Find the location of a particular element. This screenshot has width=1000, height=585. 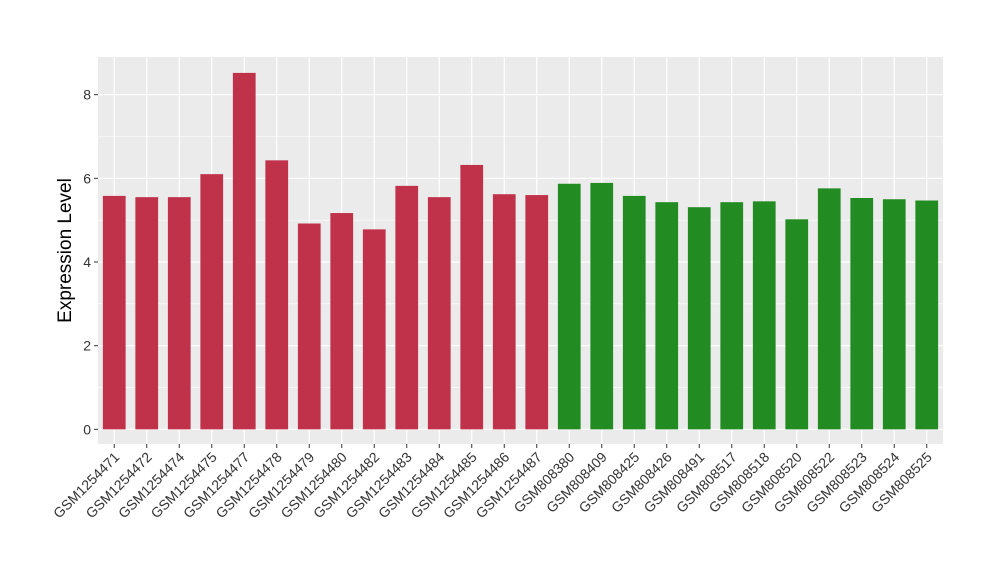

y-axis: 0 2 4 6 8 is located at coordinates (90, 262).